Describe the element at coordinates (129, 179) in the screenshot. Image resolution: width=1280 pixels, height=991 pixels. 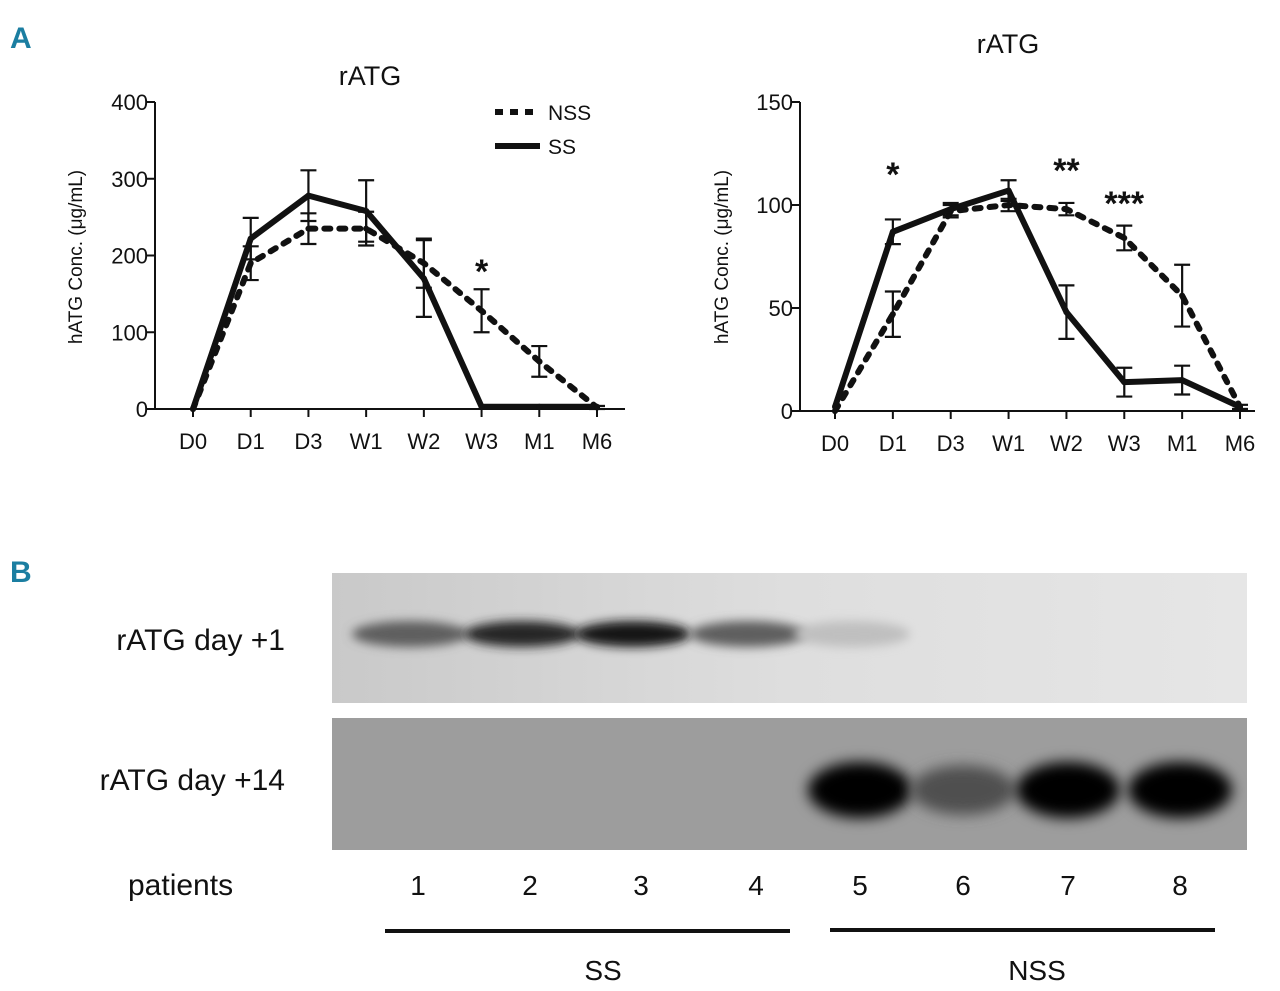
I see `y-tick-label: 300` at that location.